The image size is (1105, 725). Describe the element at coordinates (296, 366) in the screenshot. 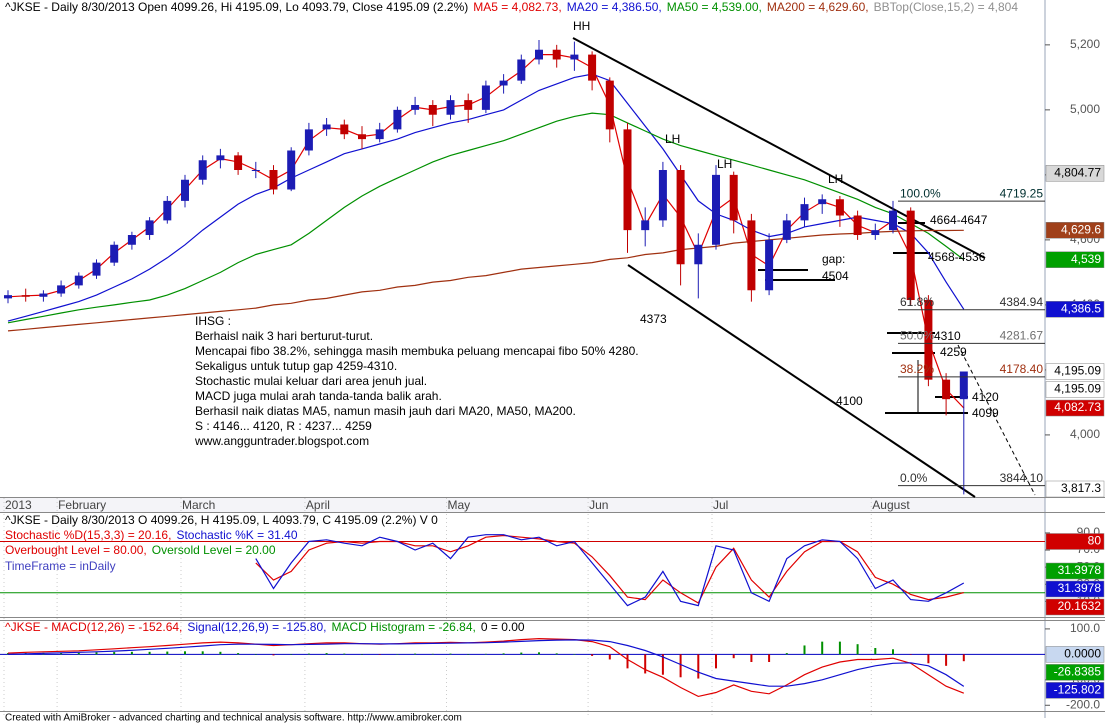

I see `note-line: Sekaligus untuk tutup gap 4259-4310.` at that location.